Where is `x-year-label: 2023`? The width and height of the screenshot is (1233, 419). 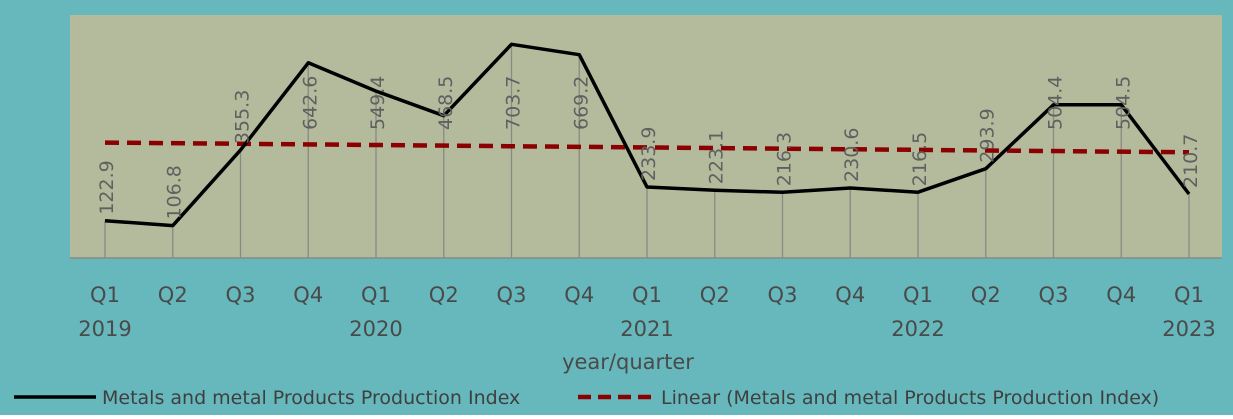
x-year-label: 2023 is located at coordinates (1188, 329).